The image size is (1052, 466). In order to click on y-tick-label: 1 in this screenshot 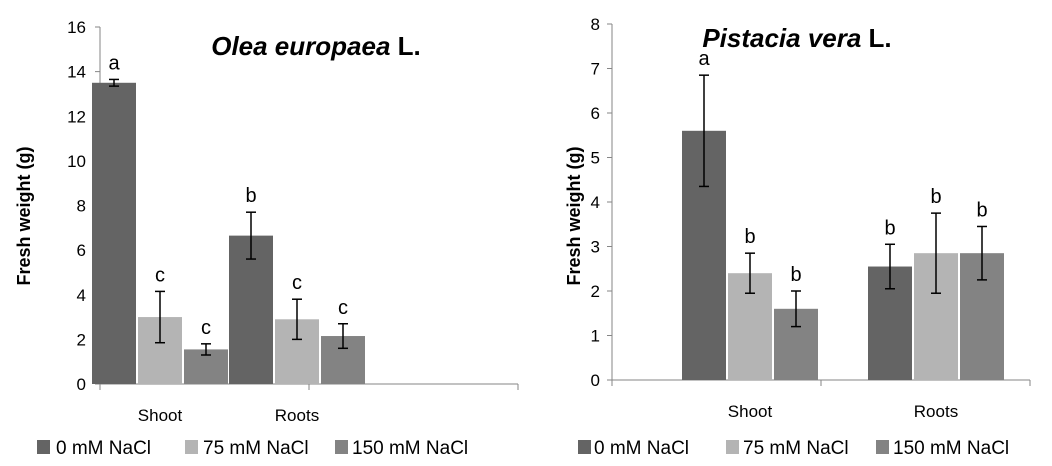, I will do `click(595, 336)`.